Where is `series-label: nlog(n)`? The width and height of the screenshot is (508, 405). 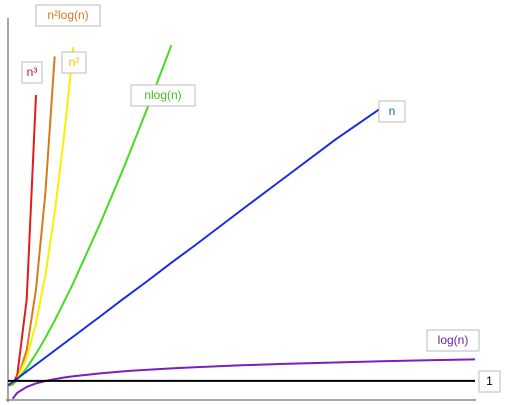 series-label: nlog(n) is located at coordinates (162, 95).